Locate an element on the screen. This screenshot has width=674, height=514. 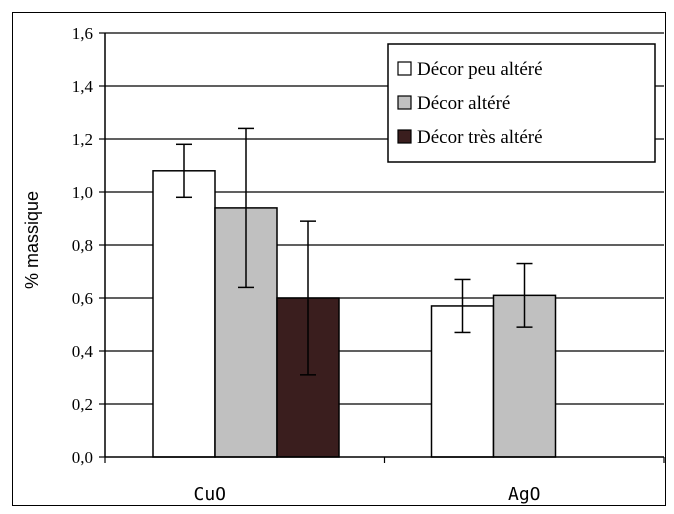
y-tick-label: 1,6 is located at coordinates (82, 33).